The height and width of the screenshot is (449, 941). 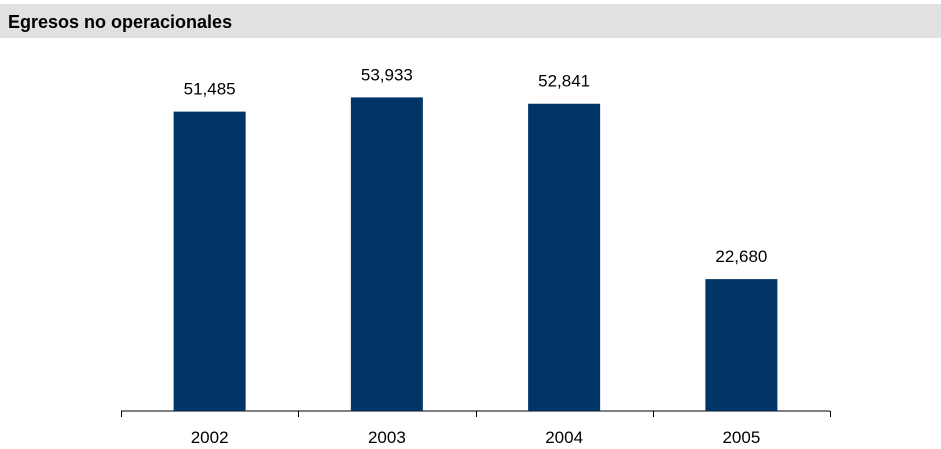 What do you see at coordinates (741, 437) in the screenshot?
I see `x-tick-label-2005: 2005` at bounding box center [741, 437].